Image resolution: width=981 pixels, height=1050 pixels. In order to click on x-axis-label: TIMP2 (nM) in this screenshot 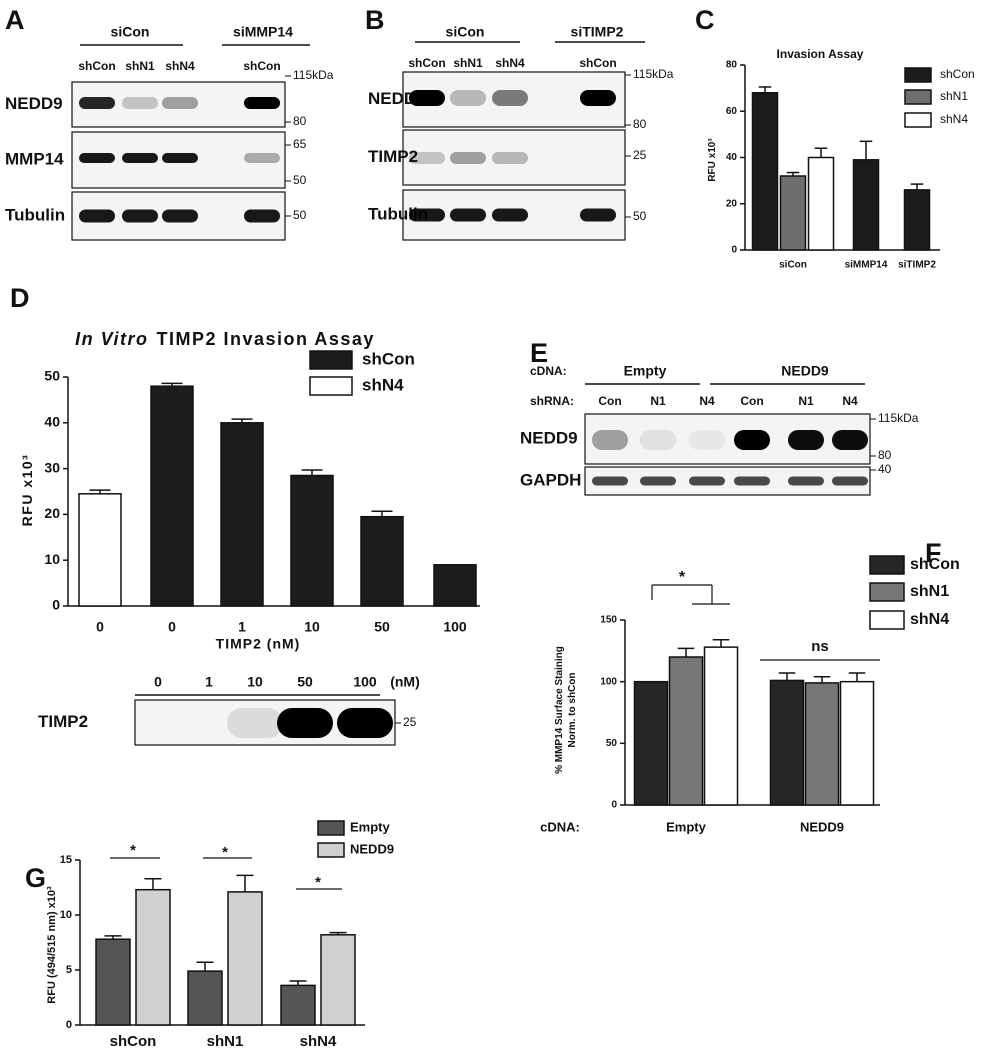, I will do `click(258, 644)`.